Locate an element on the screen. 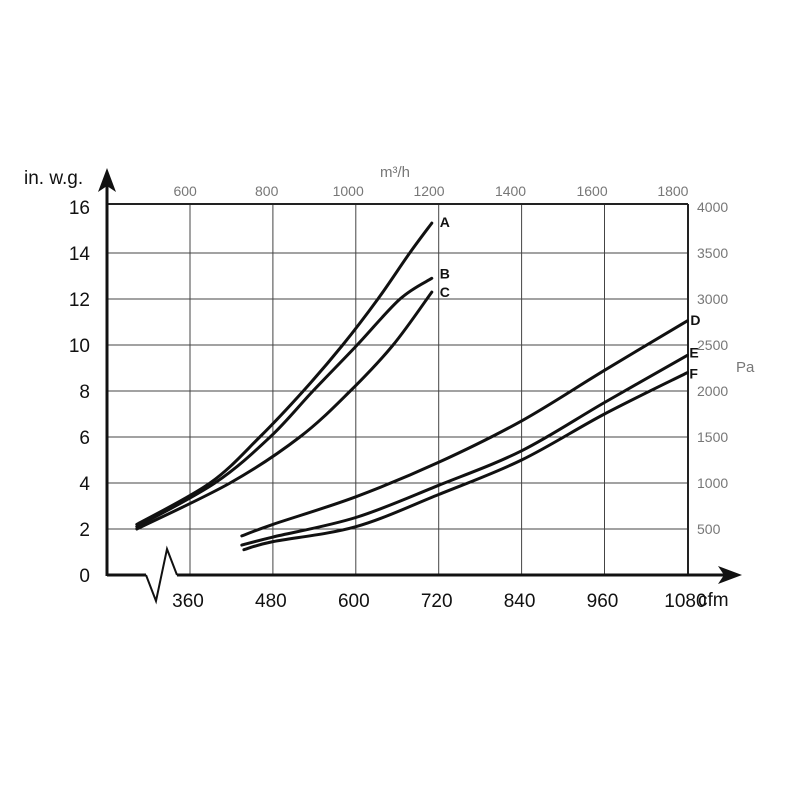  curve-label-a: A is located at coordinates (445, 222).